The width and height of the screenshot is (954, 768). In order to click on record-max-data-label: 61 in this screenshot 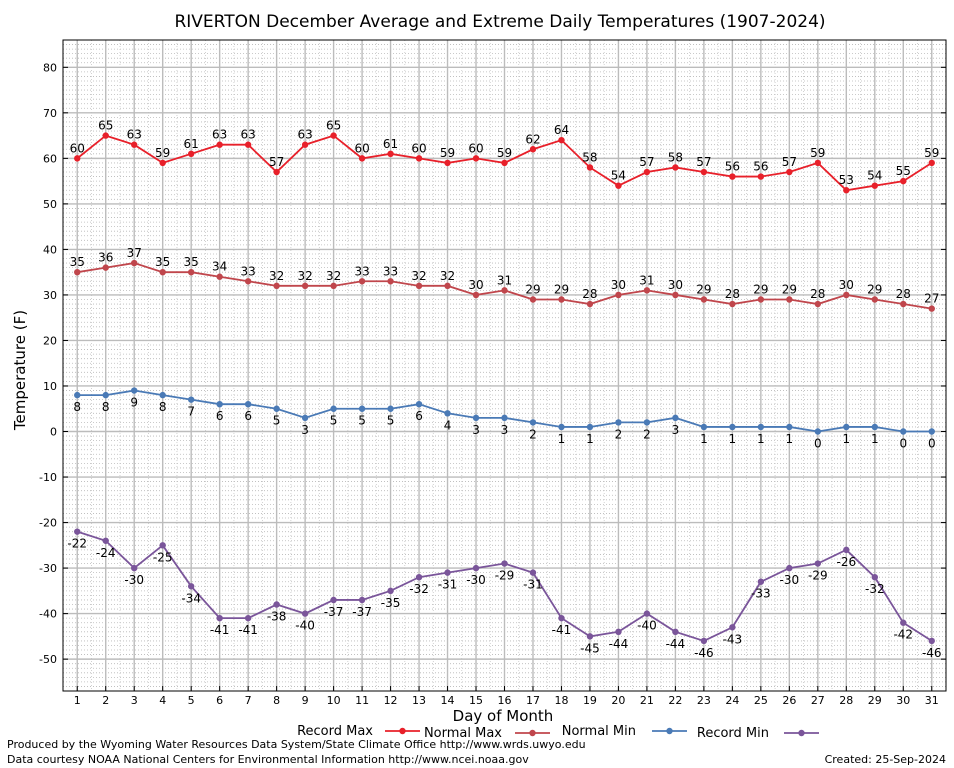, I will do `click(390, 144)`.